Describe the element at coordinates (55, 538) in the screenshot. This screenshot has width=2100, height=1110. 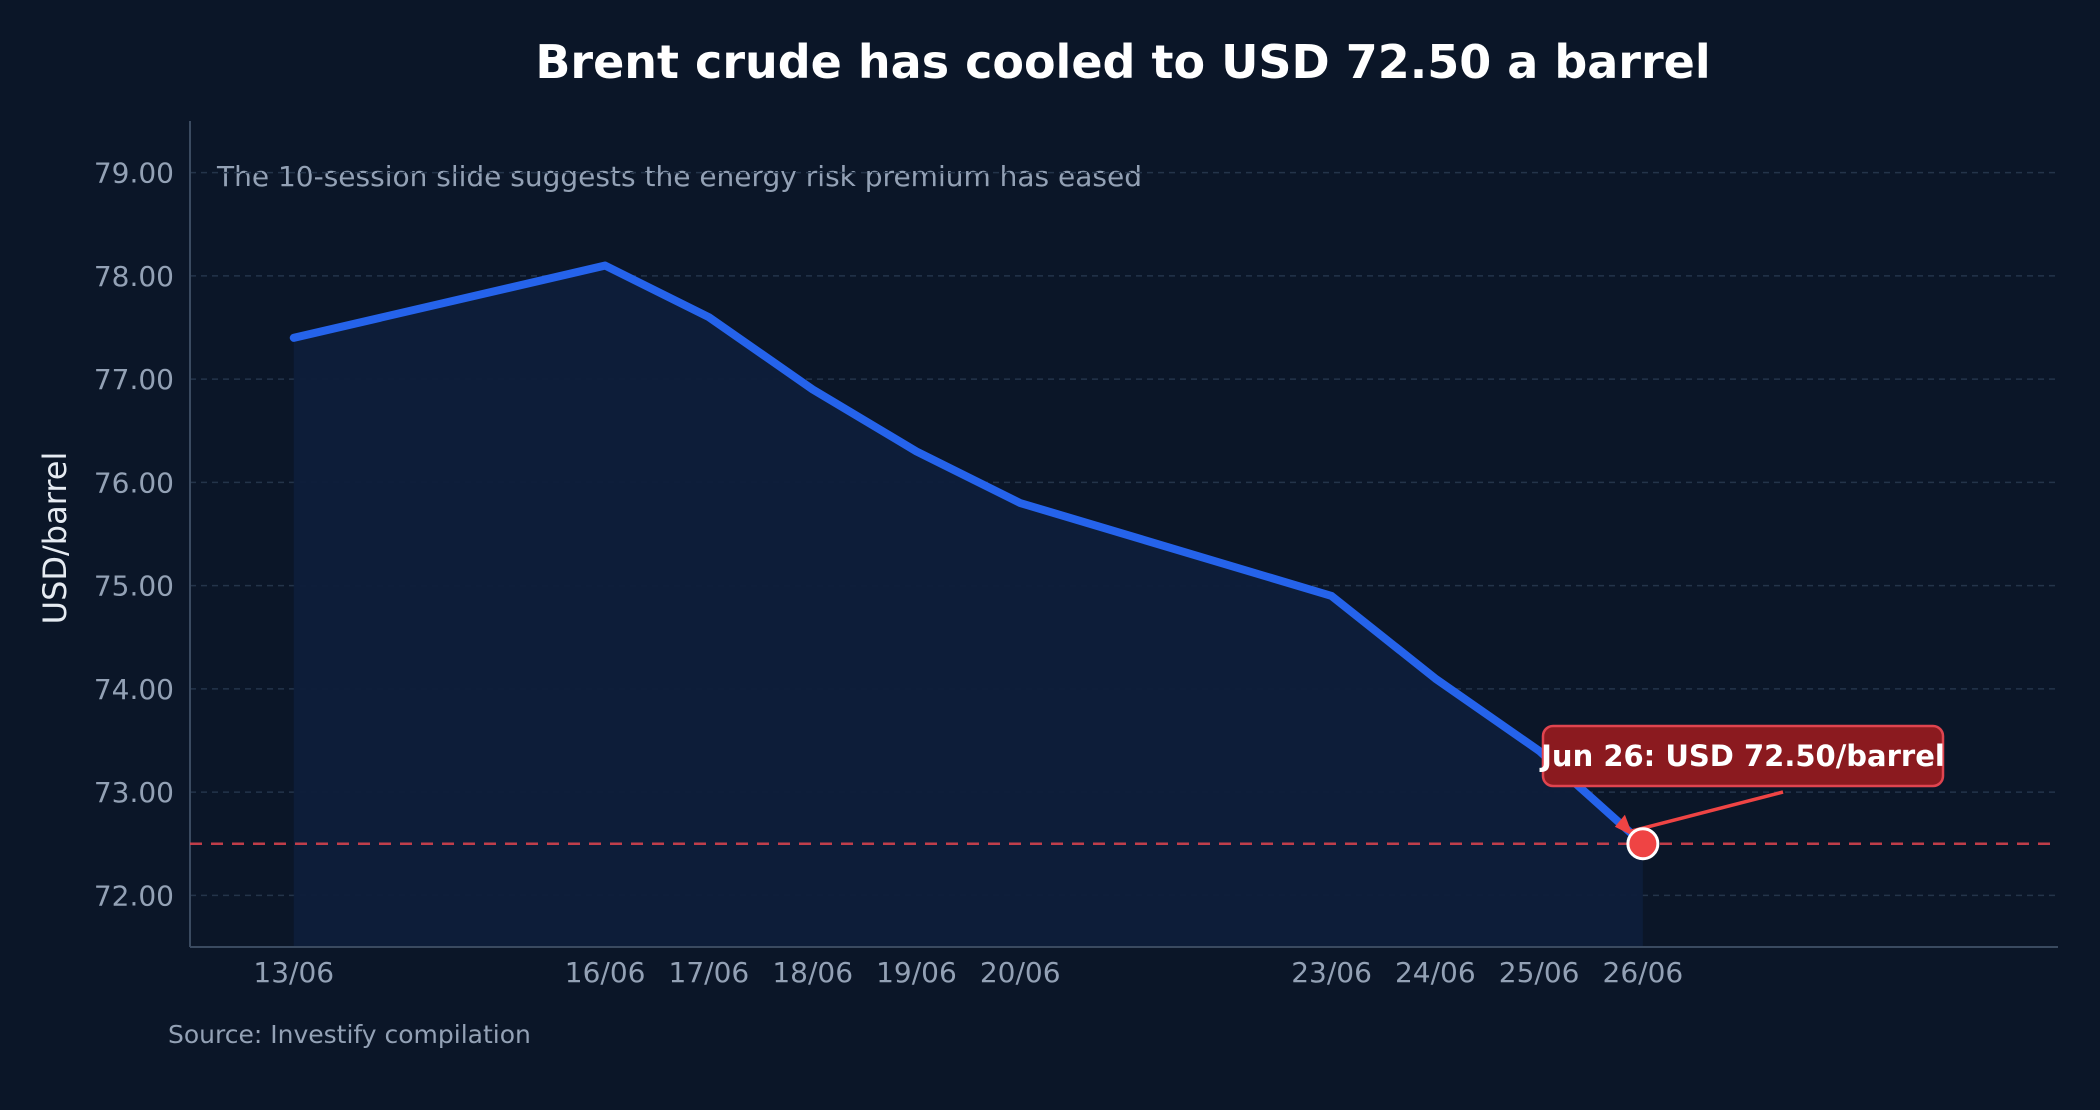
I see `y-axis-label: USD/barrel` at that location.